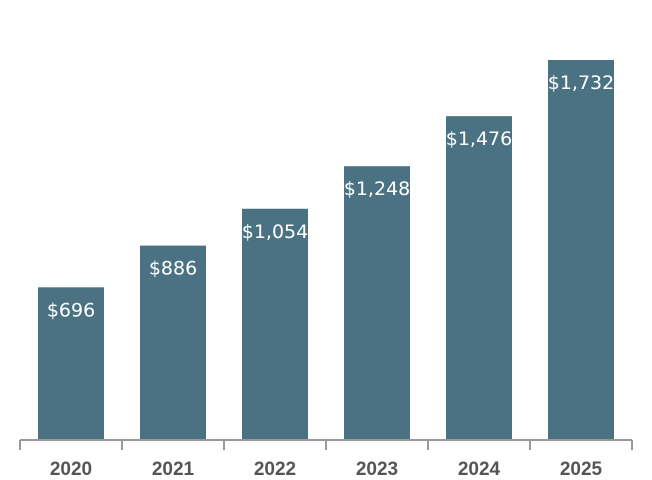  What do you see at coordinates (377, 303) in the screenshot?
I see `bar-2023` at bounding box center [377, 303].